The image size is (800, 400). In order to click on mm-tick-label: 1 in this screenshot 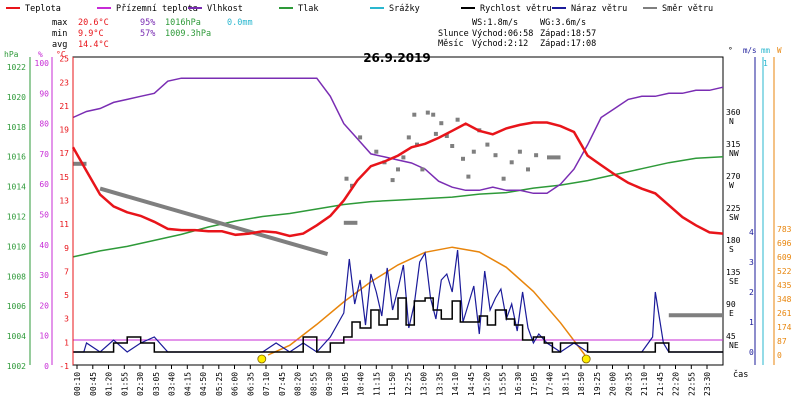, I will do `click(765, 63)`.